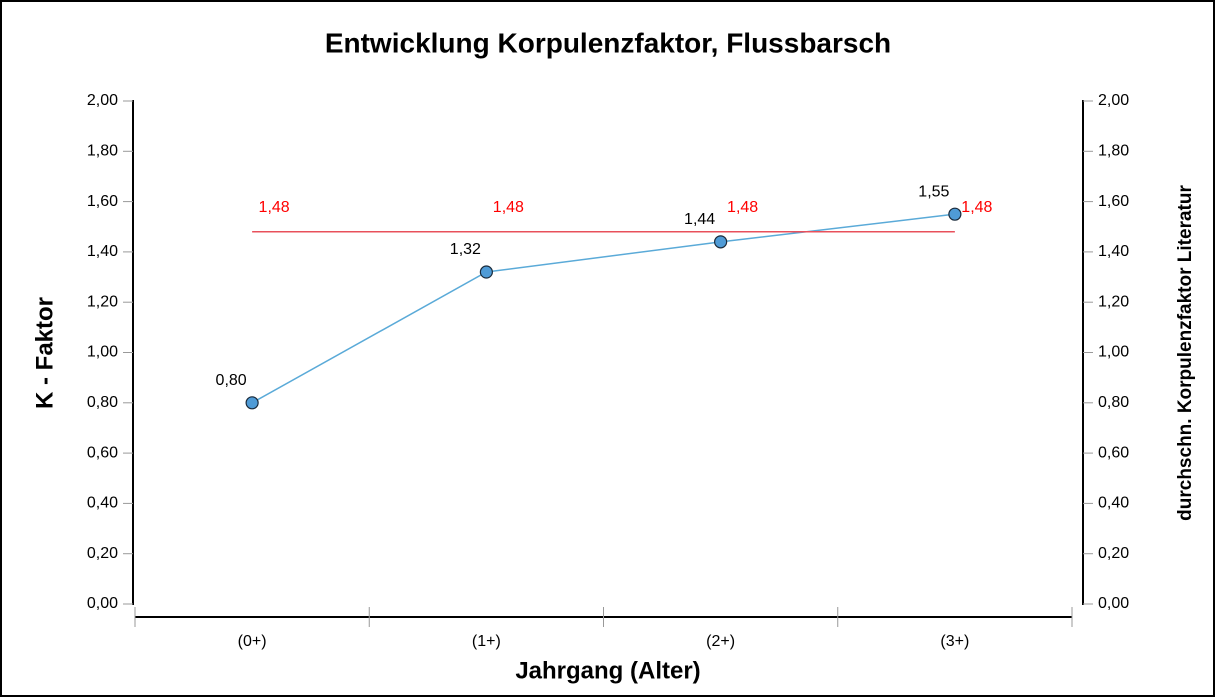 The height and width of the screenshot is (697, 1215). I want to click on y-tick-label: 1,00, so click(102, 352).